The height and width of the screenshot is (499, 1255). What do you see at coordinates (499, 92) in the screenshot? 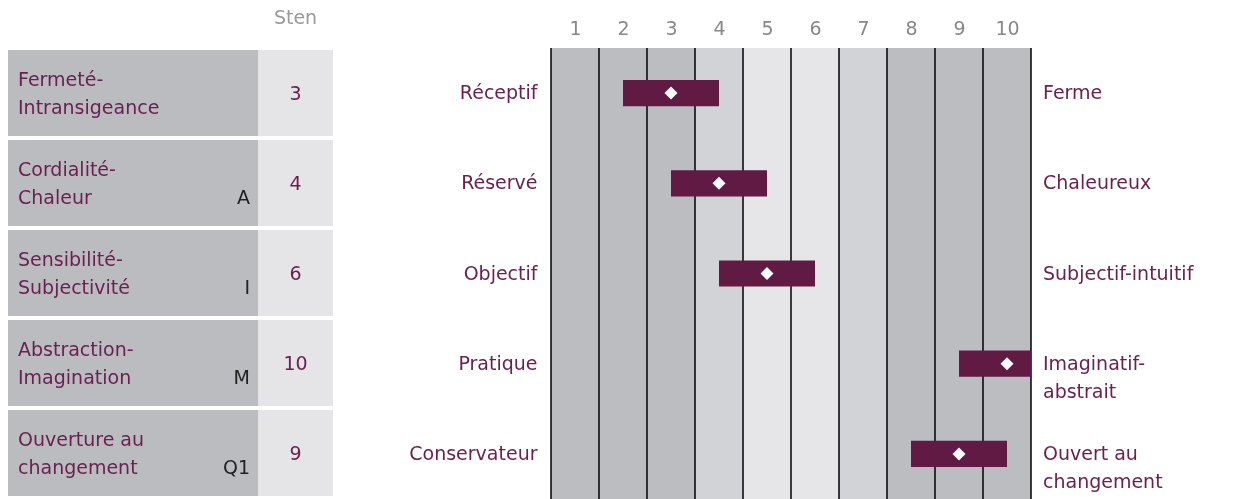
I see `y-tick-label: Réceptif` at bounding box center [499, 92].